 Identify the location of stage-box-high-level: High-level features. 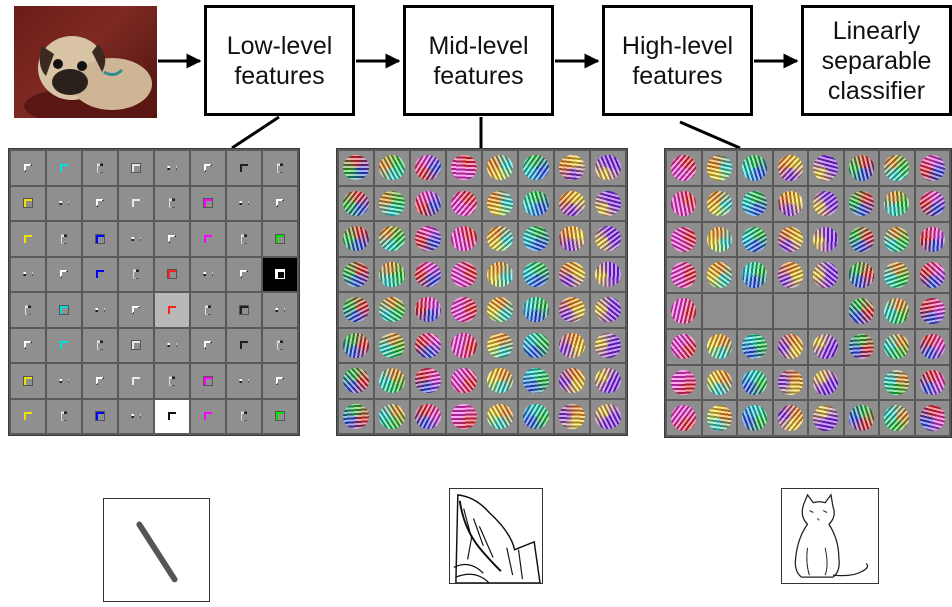
(677, 60).